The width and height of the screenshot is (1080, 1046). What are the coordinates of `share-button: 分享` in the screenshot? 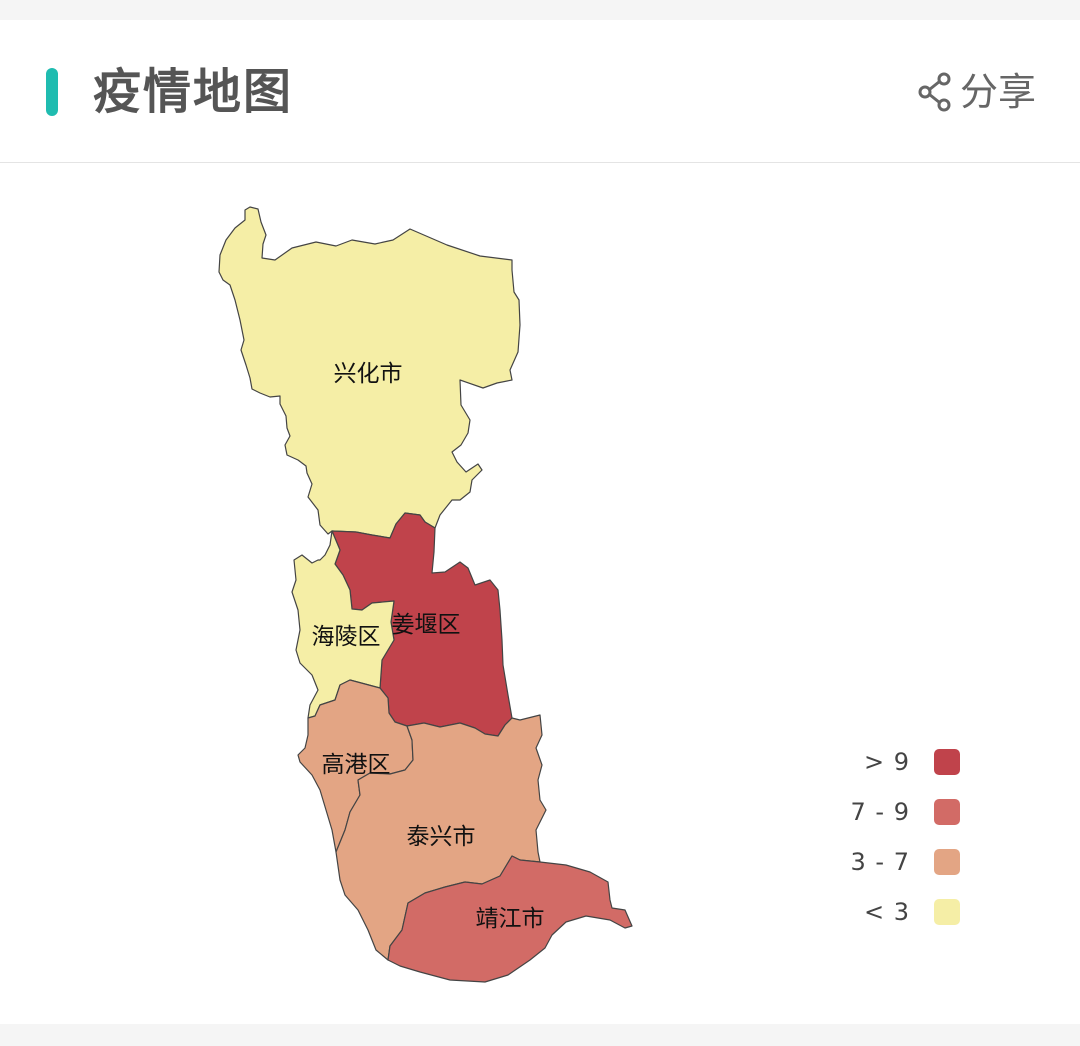 It's located at (977, 92).